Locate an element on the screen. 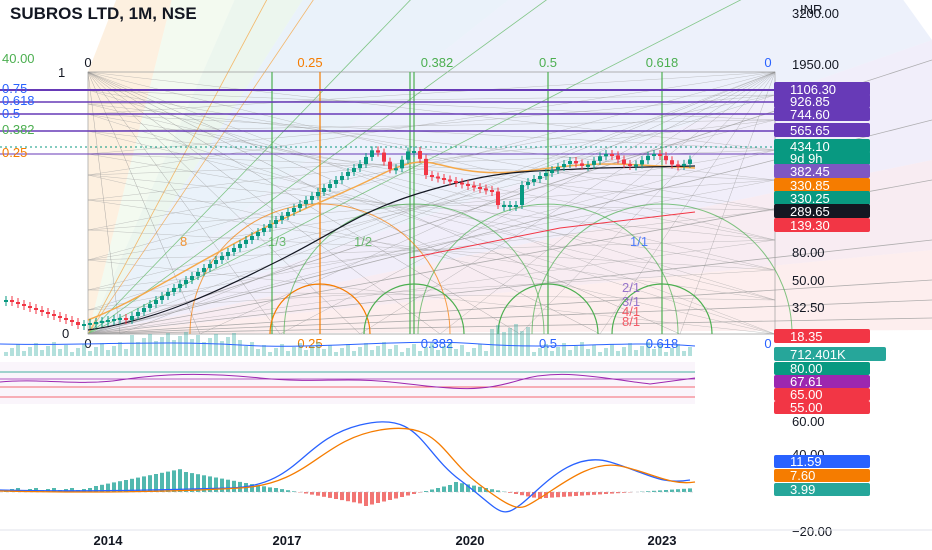 Image resolution: width=932 pixels, height=550 pixels. fib-time-label-top: 0 is located at coordinates (87, 62).